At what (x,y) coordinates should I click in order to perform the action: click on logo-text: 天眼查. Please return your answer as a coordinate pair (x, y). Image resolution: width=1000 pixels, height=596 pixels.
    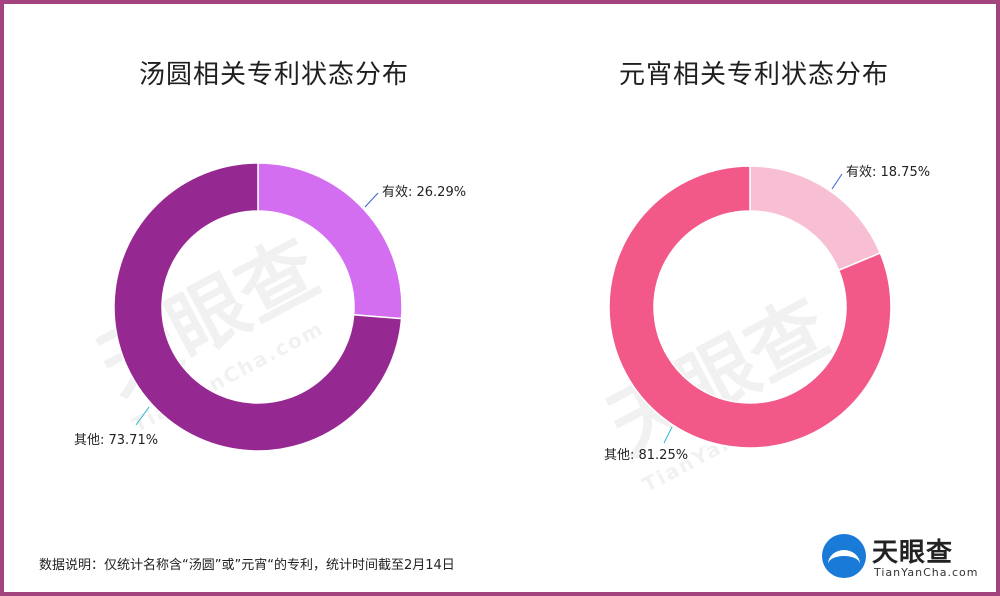
    Looking at the image, I should click on (913, 553).